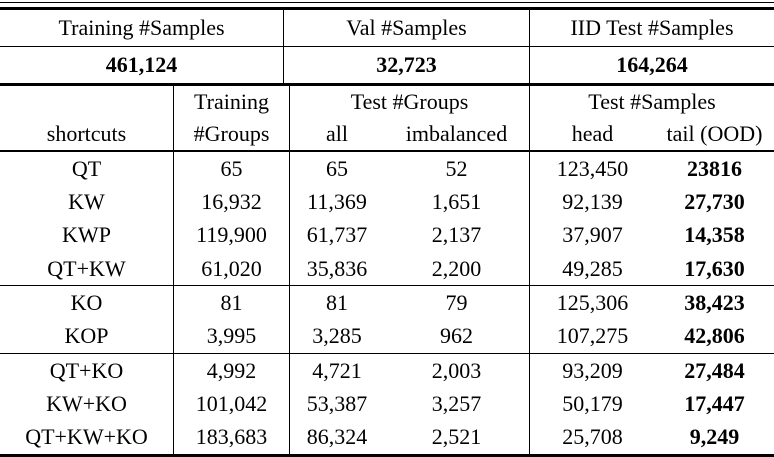  Describe the element at coordinates (456, 201) in the screenshot. I see `cell-imbalanced: 1,651` at that location.